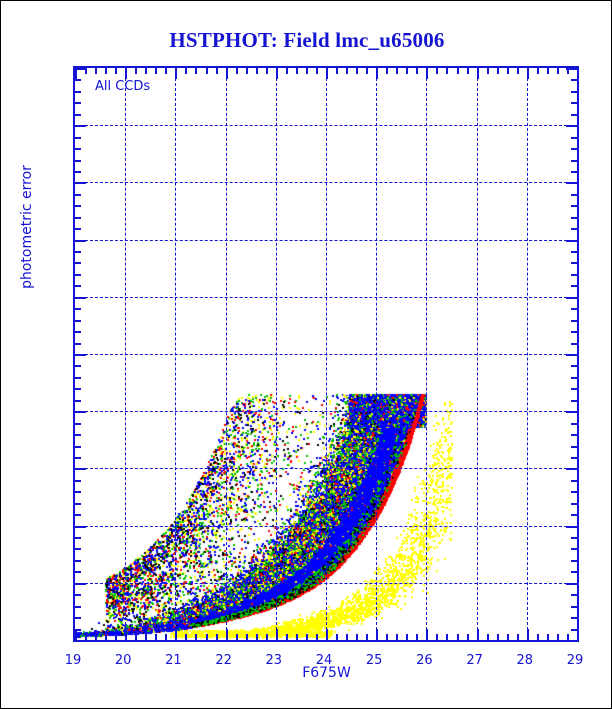  I want to click on x-tick-label: 19, so click(73, 660).